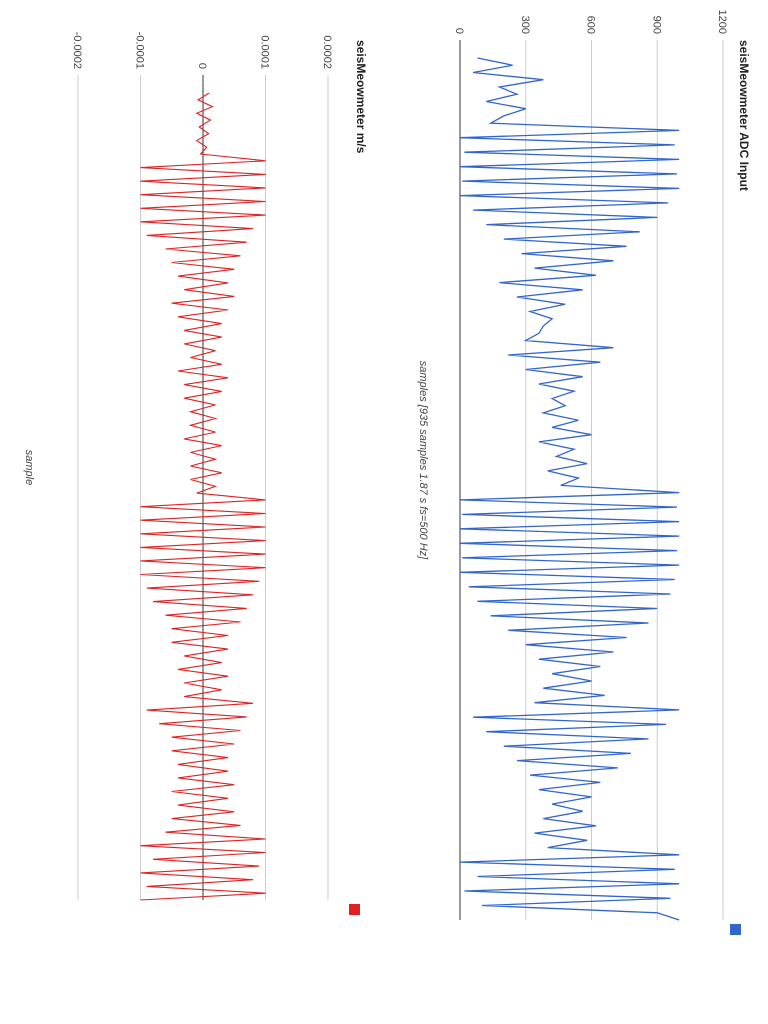 This screenshot has height=1024, width=768. I want to click on adc-chart-title: seisMeowmeter ADC Input, so click(744, 115).